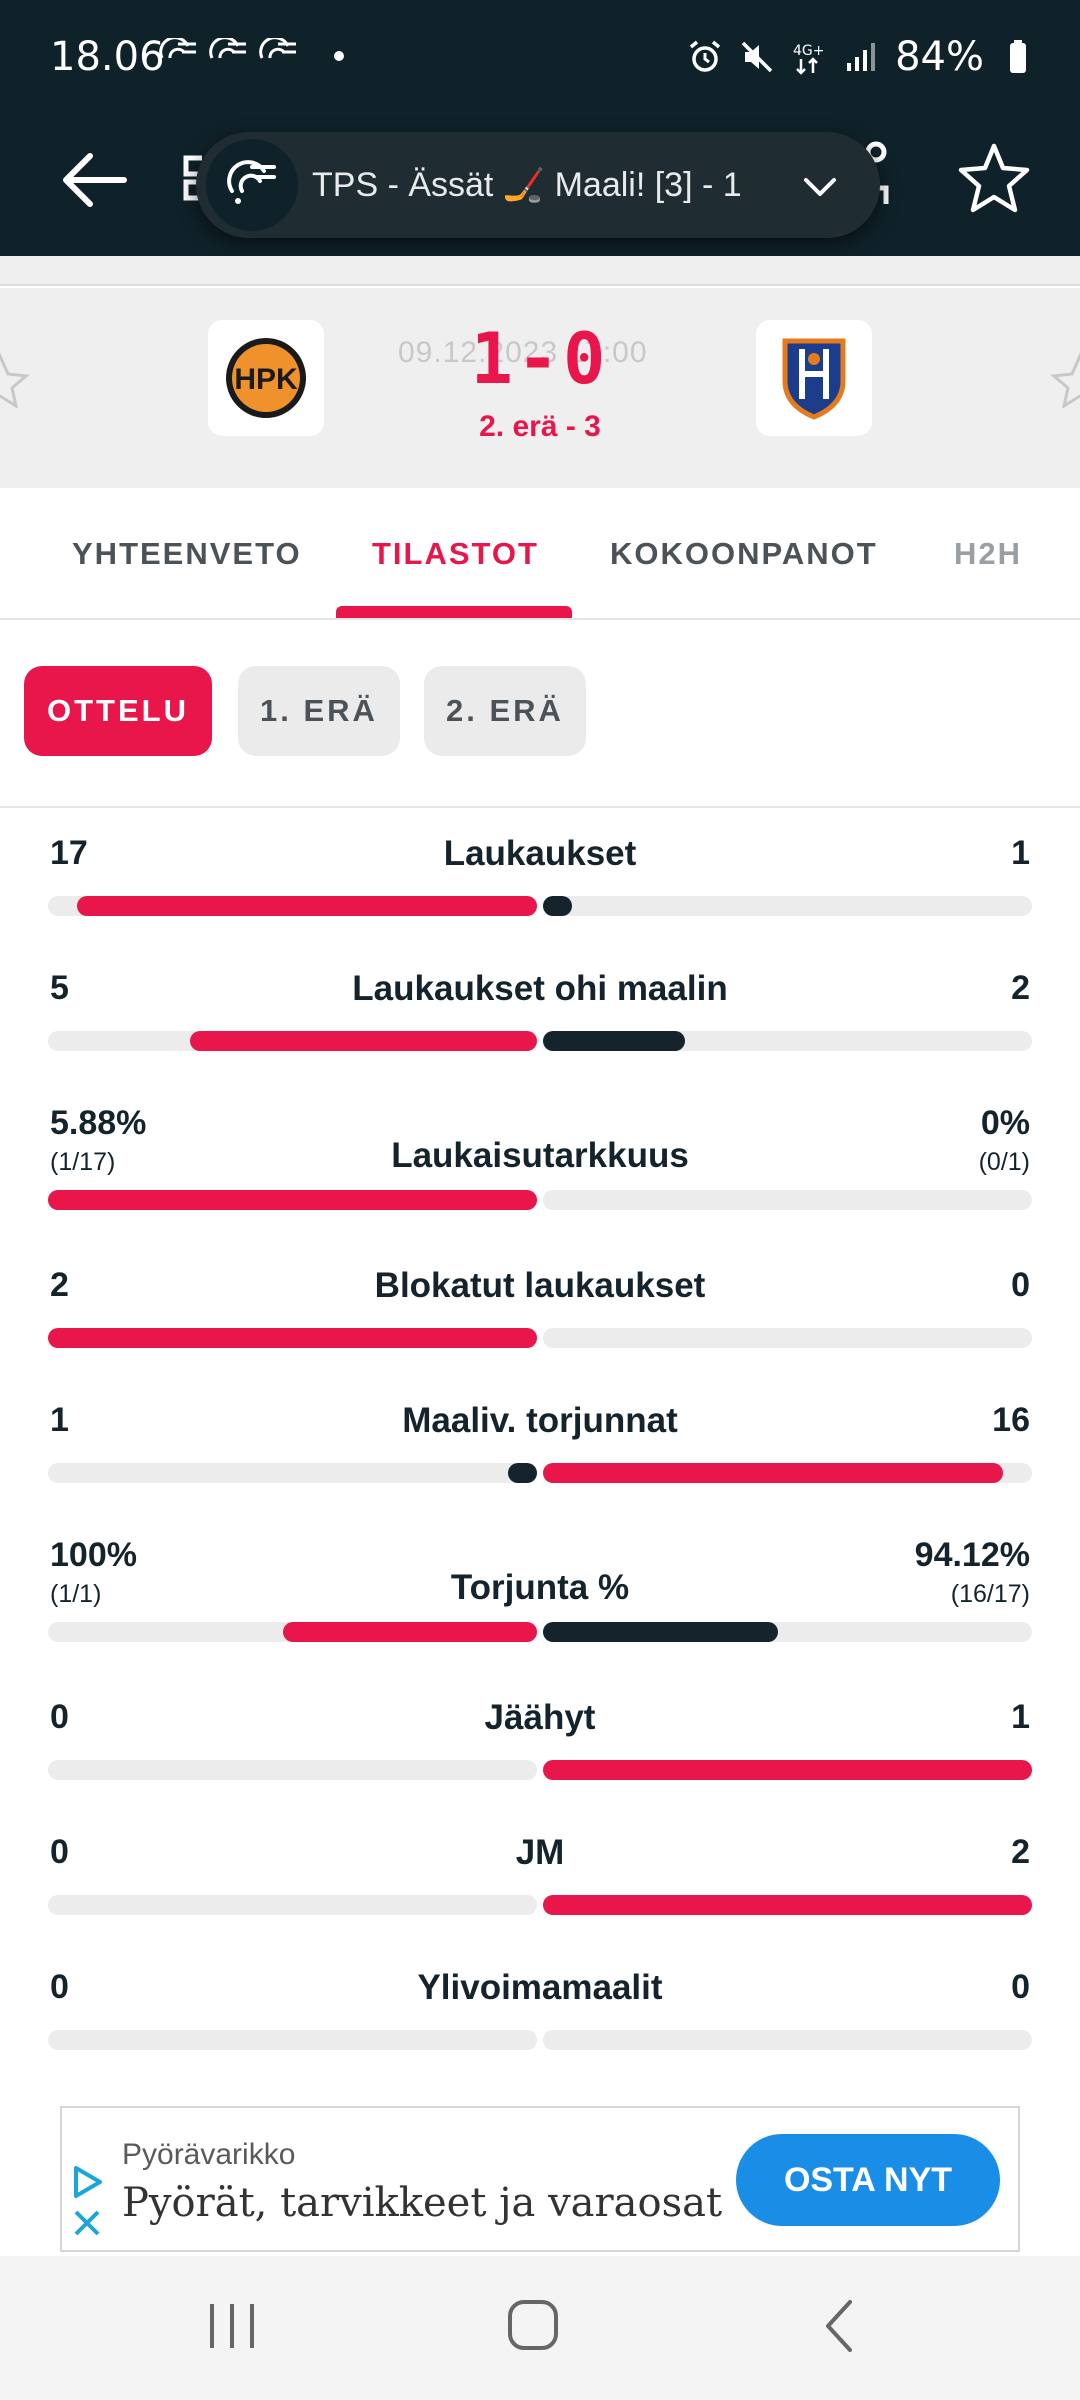 The image size is (1080, 2400). What do you see at coordinates (187, 553) in the screenshot?
I see `tab-summary: YHTEENVETO` at bounding box center [187, 553].